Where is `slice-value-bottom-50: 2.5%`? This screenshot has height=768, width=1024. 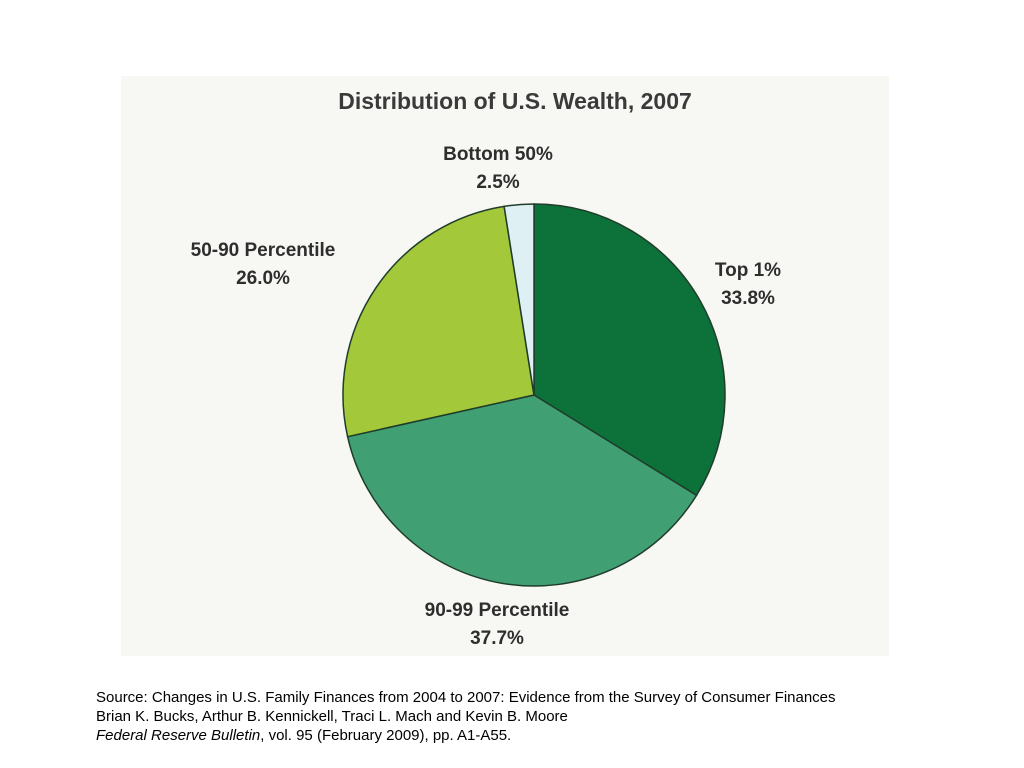 slice-value-bottom-50: 2.5% is located at coordinates (497, 182).